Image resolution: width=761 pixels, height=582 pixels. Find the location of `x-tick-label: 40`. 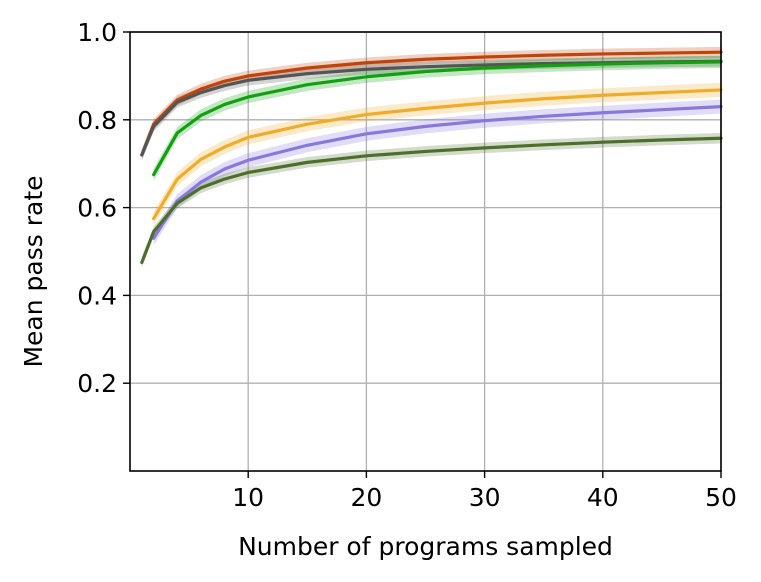

x-tick-label: 40 is located at coordinates (603, 497).